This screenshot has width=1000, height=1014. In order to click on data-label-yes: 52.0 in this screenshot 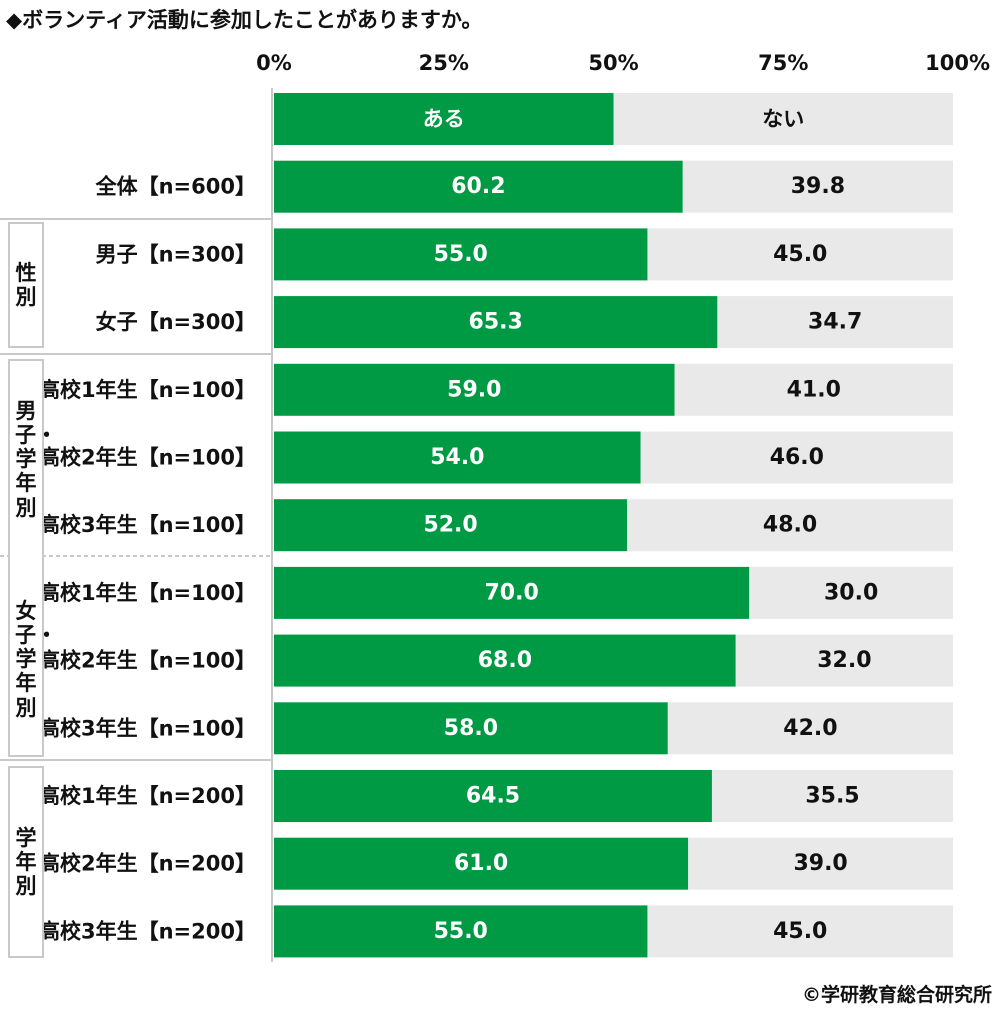, I will do `click(450, 525)`.